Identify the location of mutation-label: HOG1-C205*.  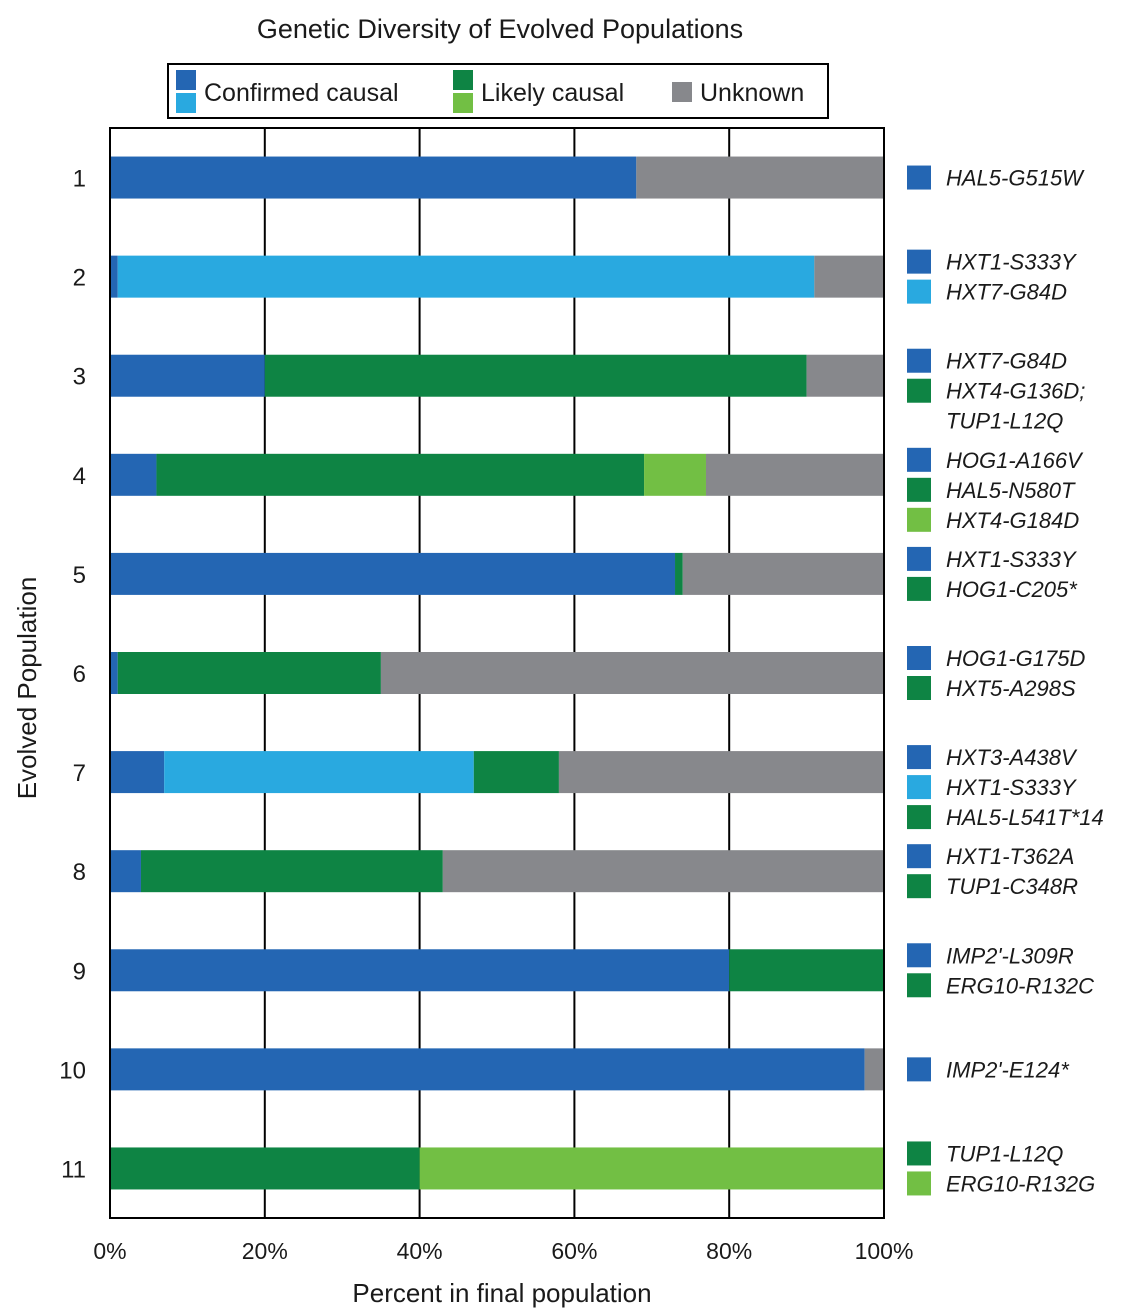
(1012, 589).